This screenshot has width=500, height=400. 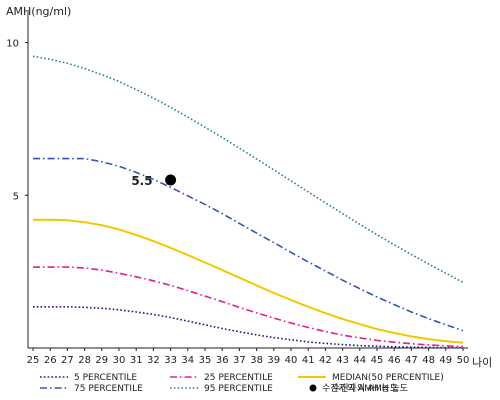 What do you see at coordinates (388, 378) in the screenshot?
I see `legend-label: MEDIAN(50 PERCENTILE)` at bounding box center [388, 378].